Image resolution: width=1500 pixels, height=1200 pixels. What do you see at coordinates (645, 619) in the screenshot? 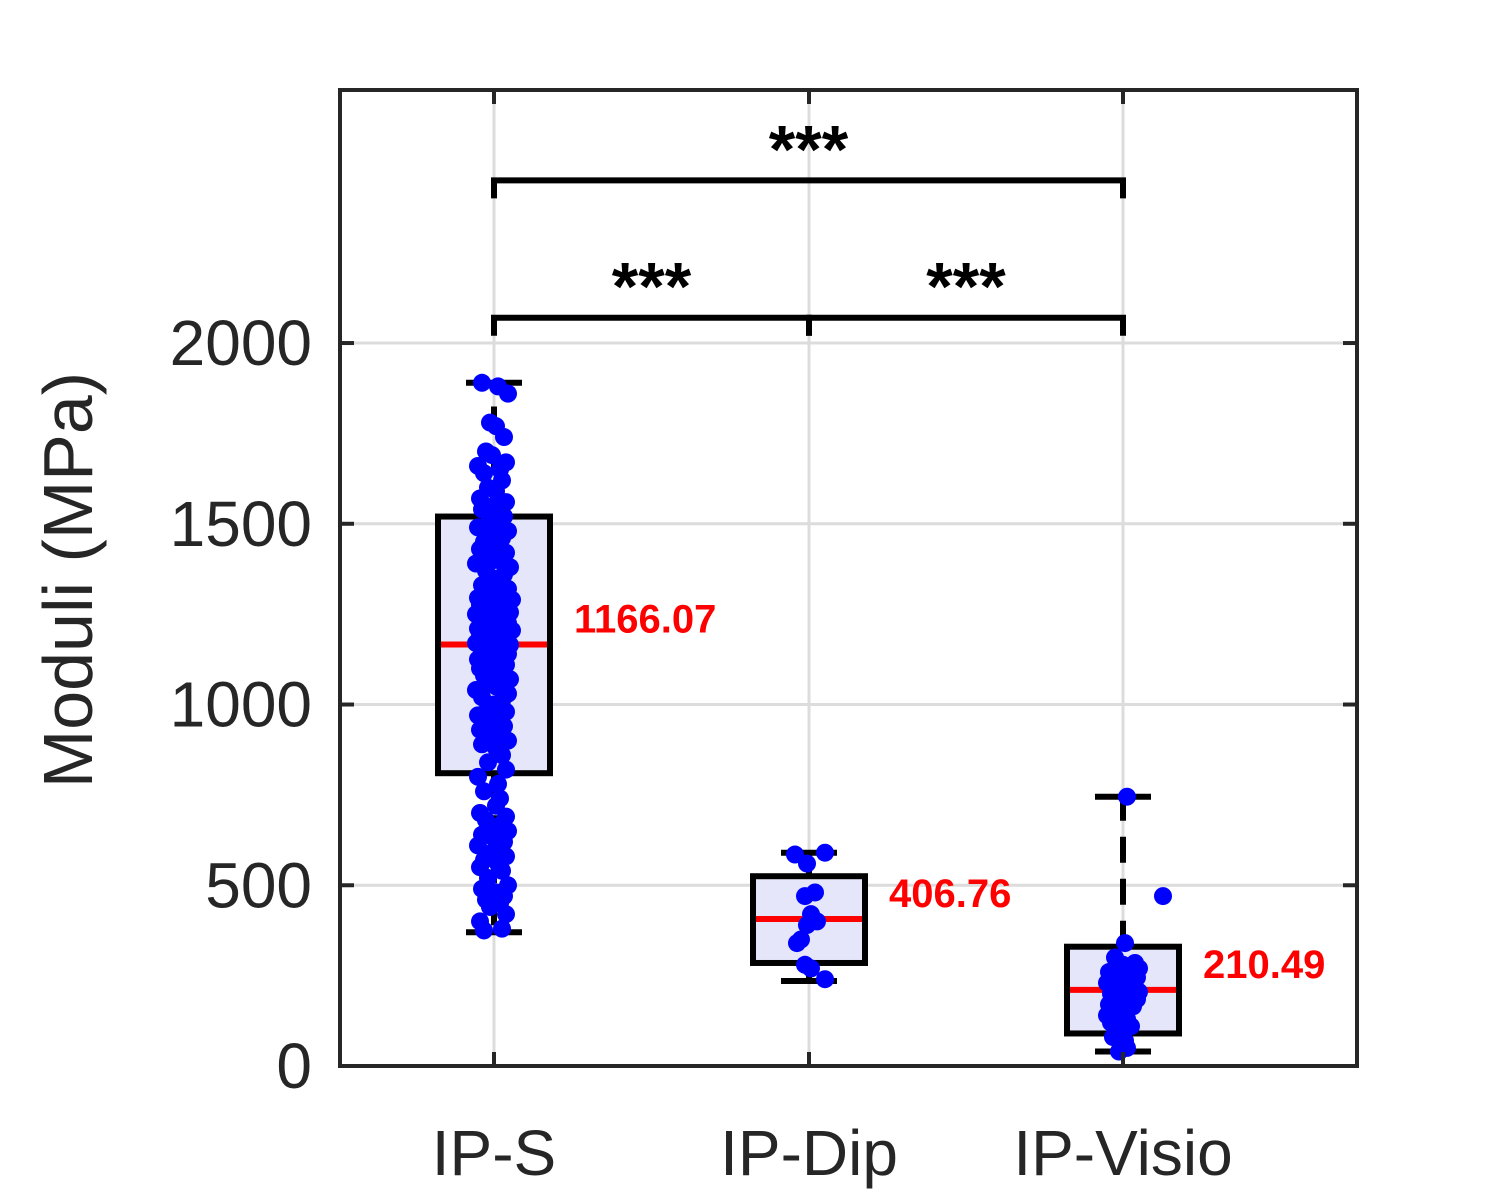
I see `median-value-label-ip-s: 1166.07` at bounding box center [645, 619].